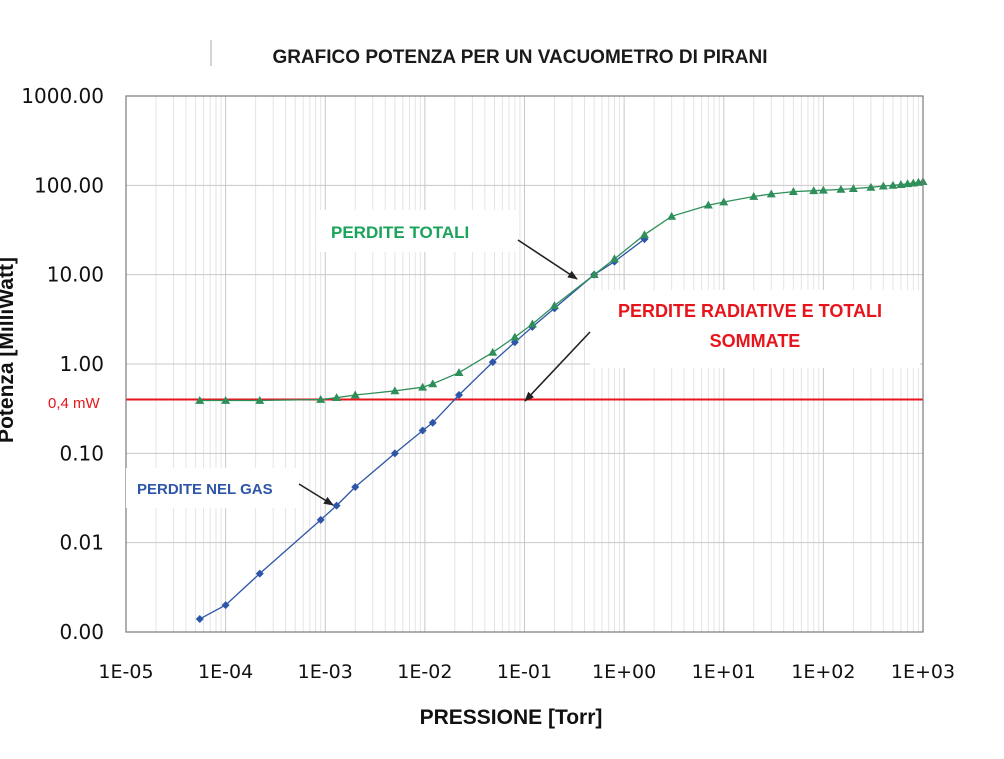 The height and width of the screenshot is (759, 1004). What do you see at coordinates (511, 717) in the screenshot?
I see `x-axis-label: PRESSIONE [Torr]` at bounding box center [511, 717].